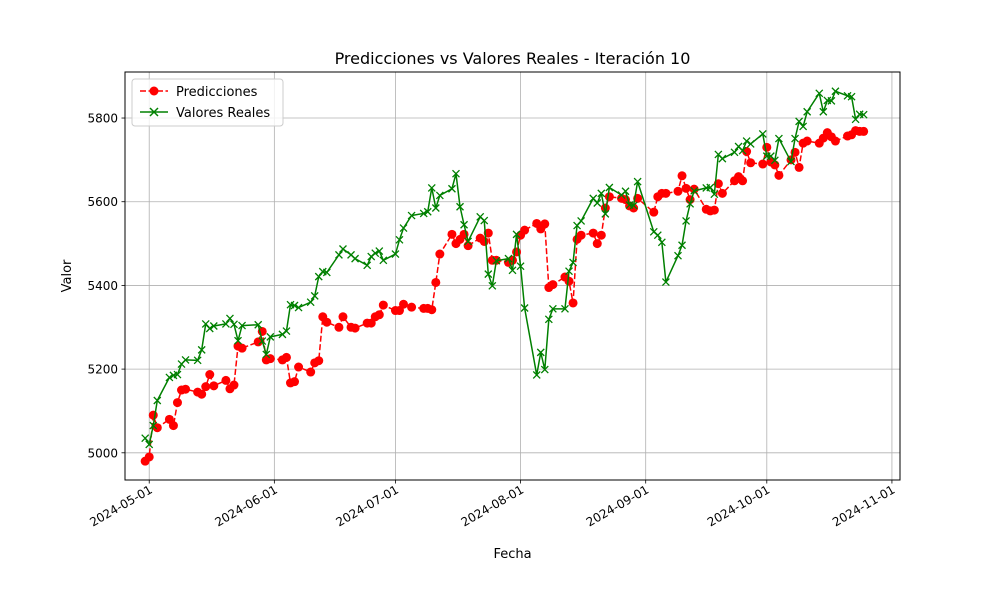 This screenshot has height=600, width=1000. Describe the element at coordinates (67, 275) in the screenshot. I see `y-axis-label: Valor` at that location.